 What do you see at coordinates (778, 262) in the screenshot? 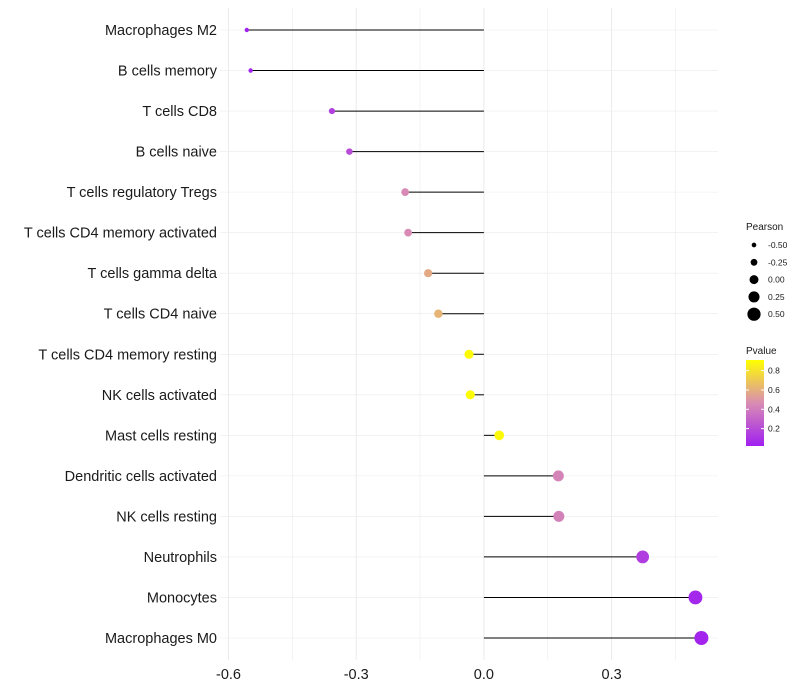
I see `size-legend-label: -0.25` at bounding box center [778, 262].